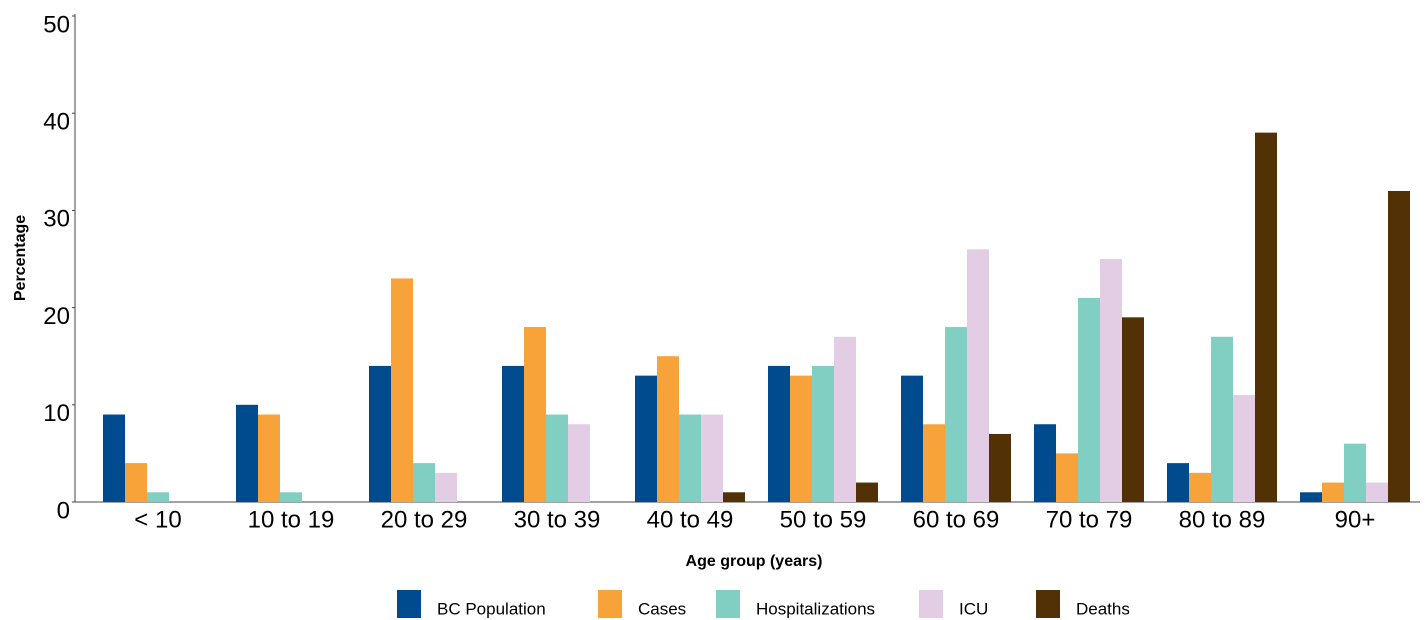 Image resolution: width=1426 pixels, height=620 pixels. Describe the element at coordinates (956, 519) in the screenshot. I see `x-tick-label: 60 to 69` at that location.